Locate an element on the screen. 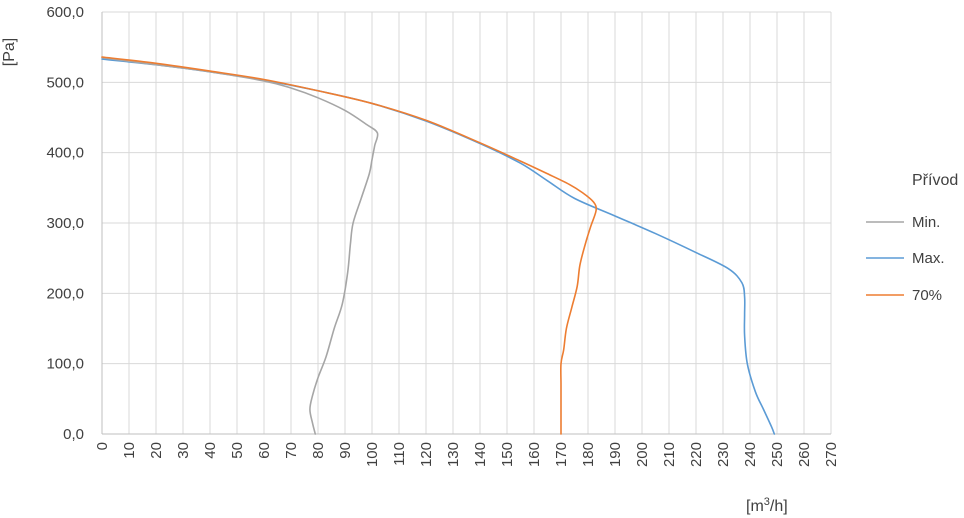  y-tick-label: 300,0 is located at coordinates (65, 223).